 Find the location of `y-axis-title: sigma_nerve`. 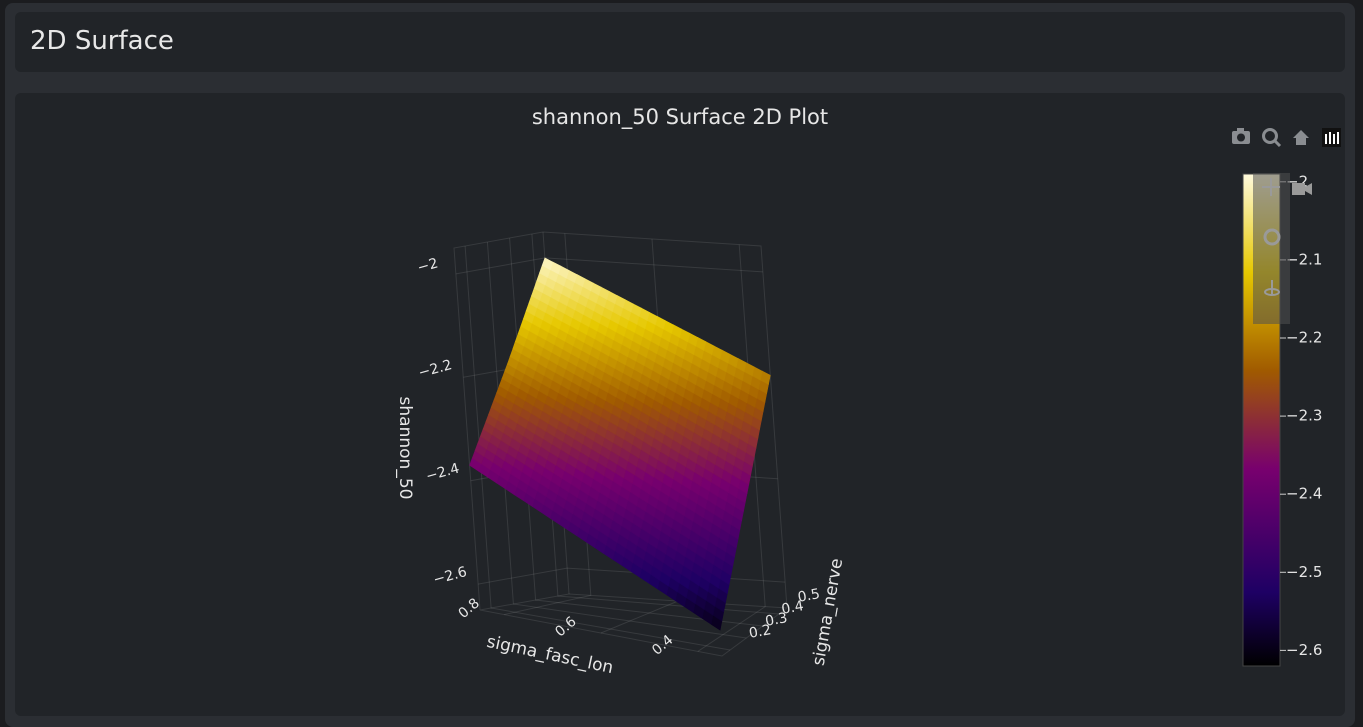

y-axis-title: sigma_nerve is located at coordinates (828, 612).